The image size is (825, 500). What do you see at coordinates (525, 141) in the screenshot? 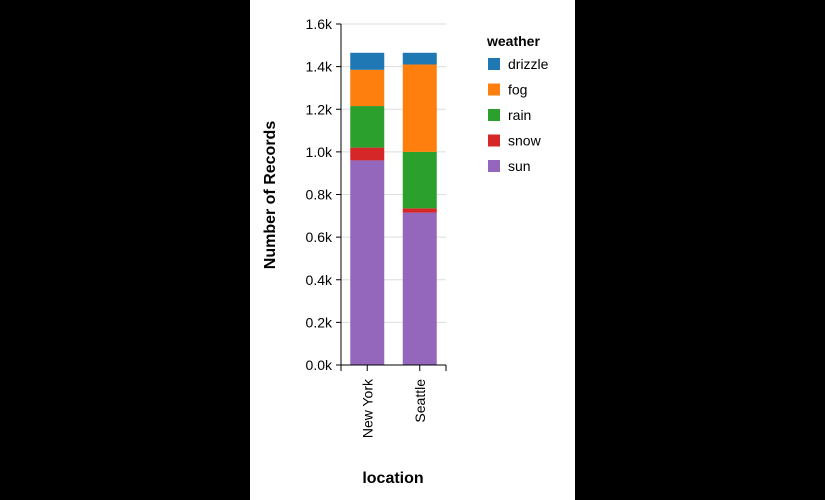
I see `legend-label-snow: snow` at bounding box center [525, 141].